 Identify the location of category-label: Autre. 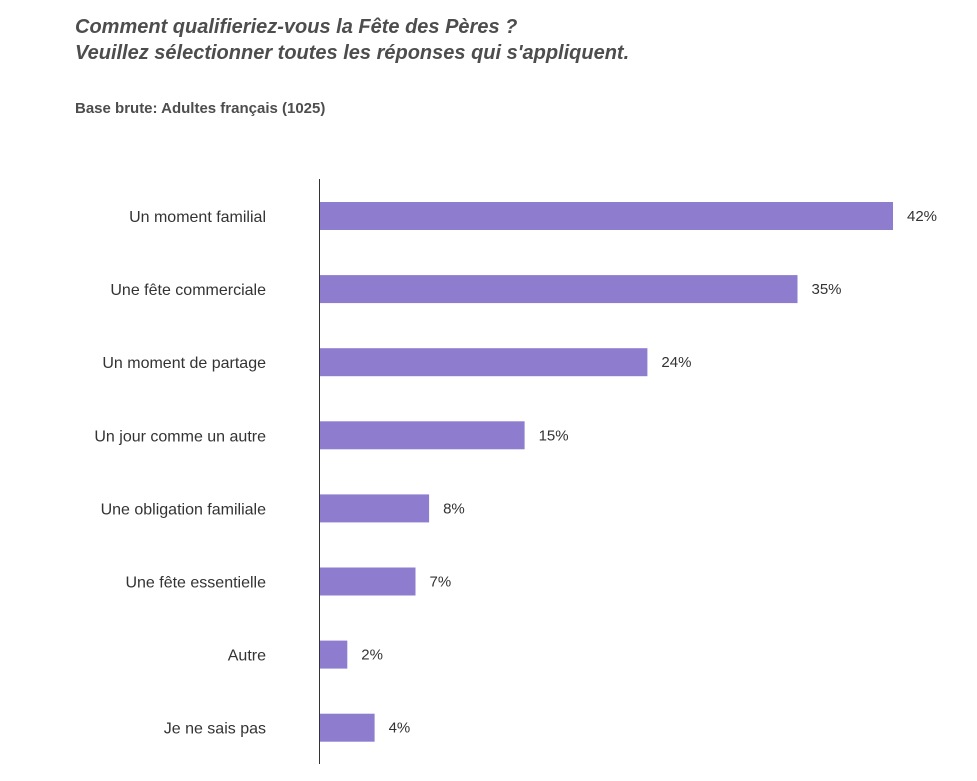
(247, 656).